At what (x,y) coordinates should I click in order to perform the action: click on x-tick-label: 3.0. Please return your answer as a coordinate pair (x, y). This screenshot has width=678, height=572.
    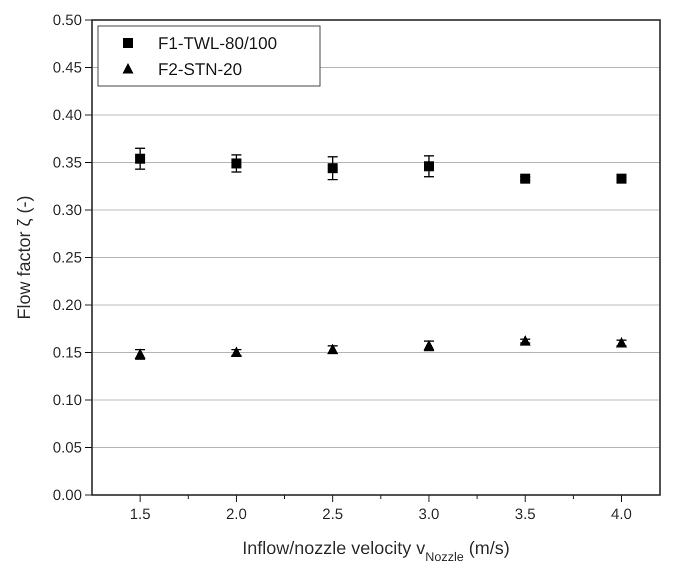
    Looking at the image, I should click on (429, 514).